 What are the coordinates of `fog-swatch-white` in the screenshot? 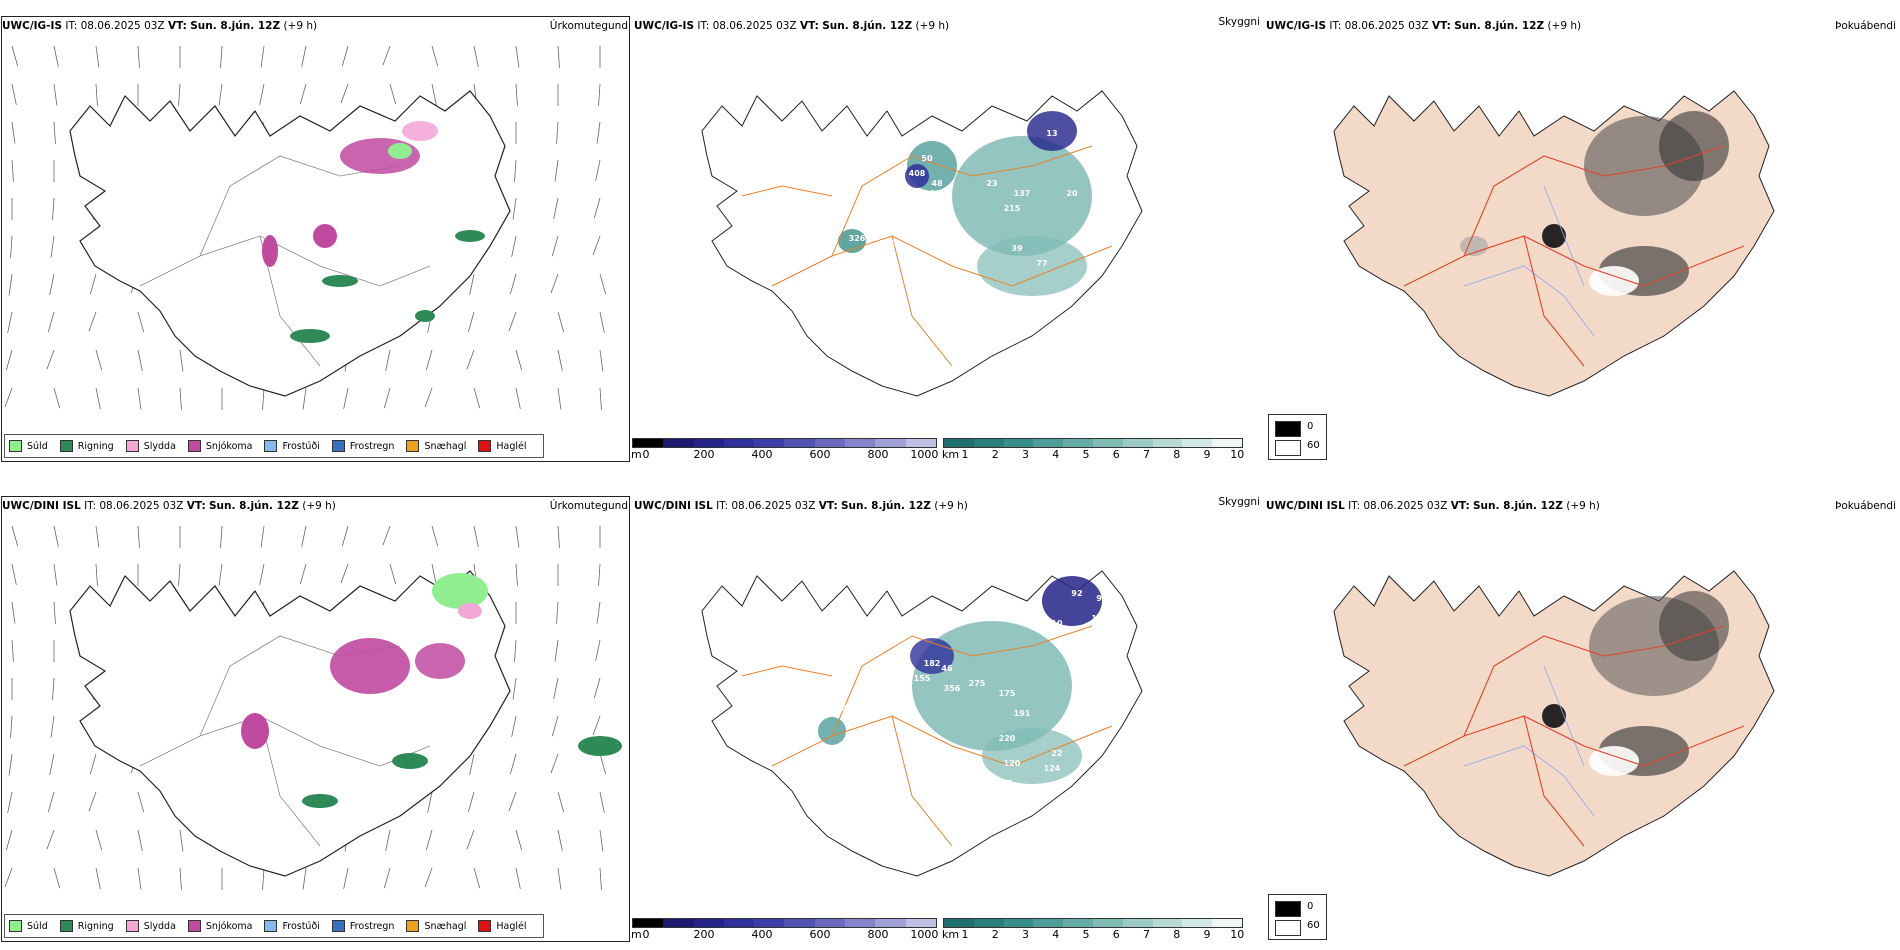 It's located at (1288, 448).